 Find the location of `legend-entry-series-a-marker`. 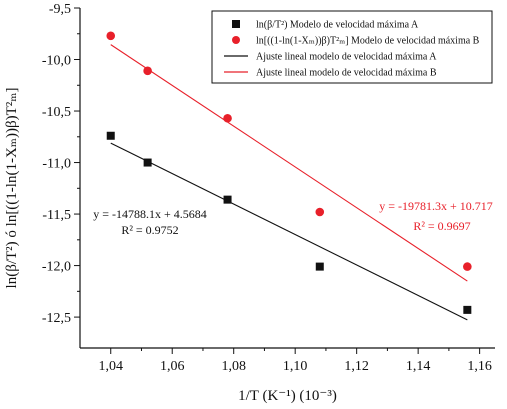

legend-entry-series-a-marker is located at coordinates (236, 24).